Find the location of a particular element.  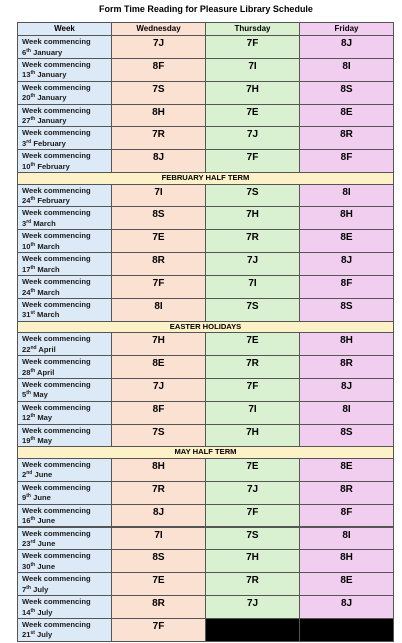

form-code: 8J is located at coordinates (158, 158).